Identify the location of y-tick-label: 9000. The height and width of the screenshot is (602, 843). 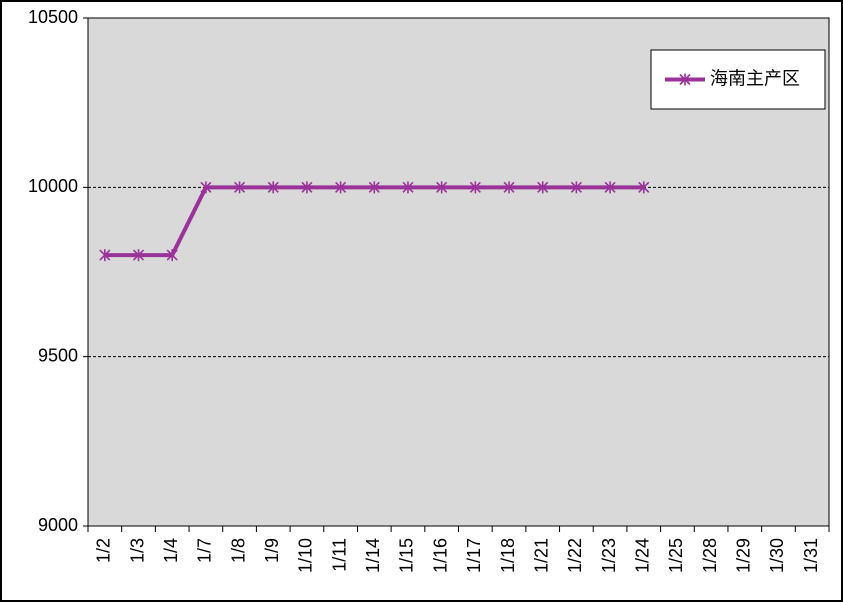
(58, 525).